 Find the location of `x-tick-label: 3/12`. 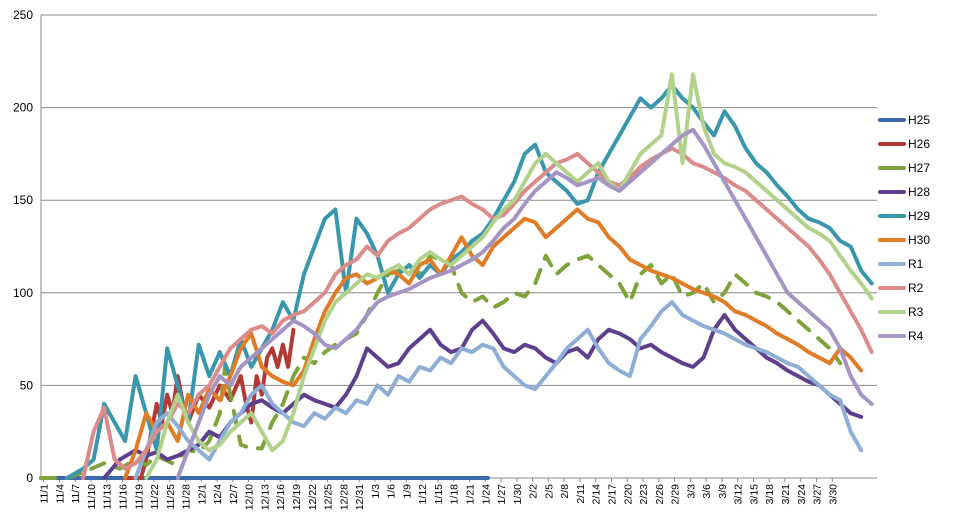

x-tick-label: 3/12 is located at coordinates (739, 494).